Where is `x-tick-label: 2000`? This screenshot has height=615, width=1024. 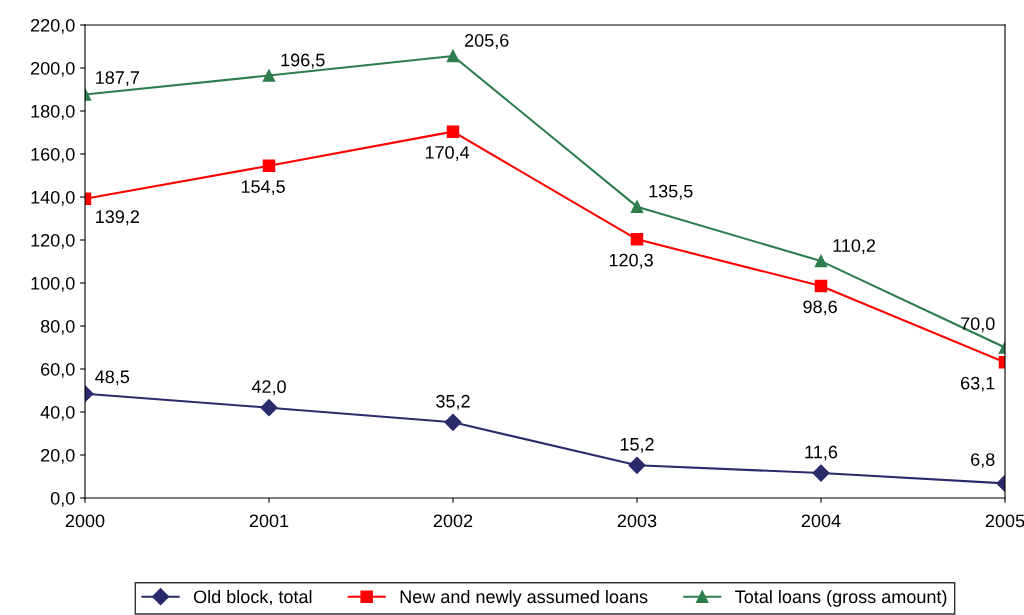
x-tick-label: 2000 is located at coordinates (85, 521).